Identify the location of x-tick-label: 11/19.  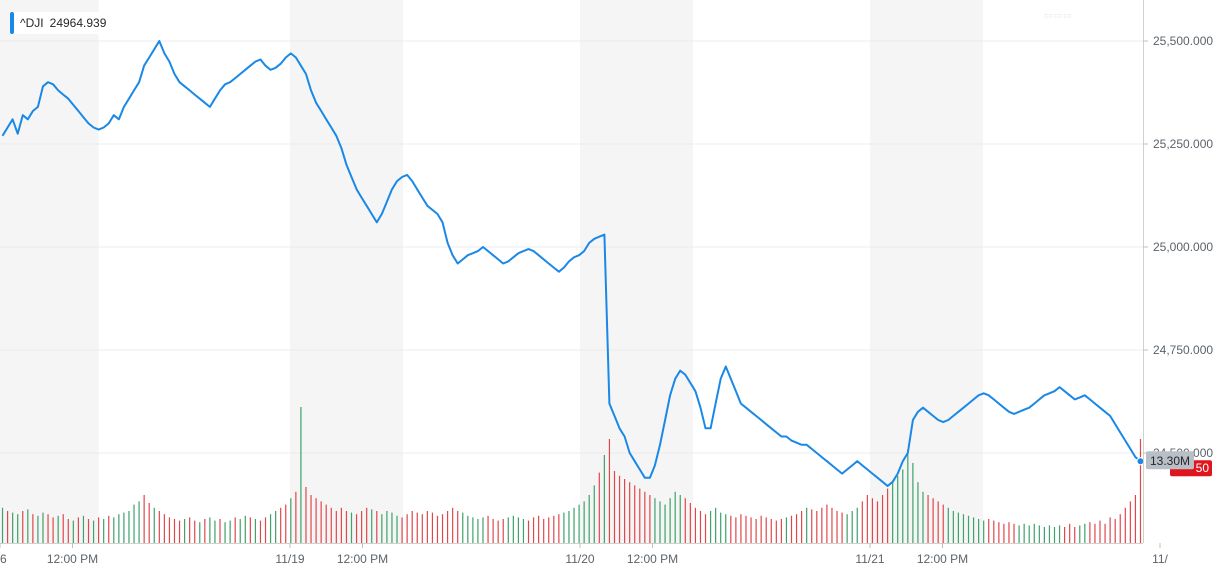
(289, 559).